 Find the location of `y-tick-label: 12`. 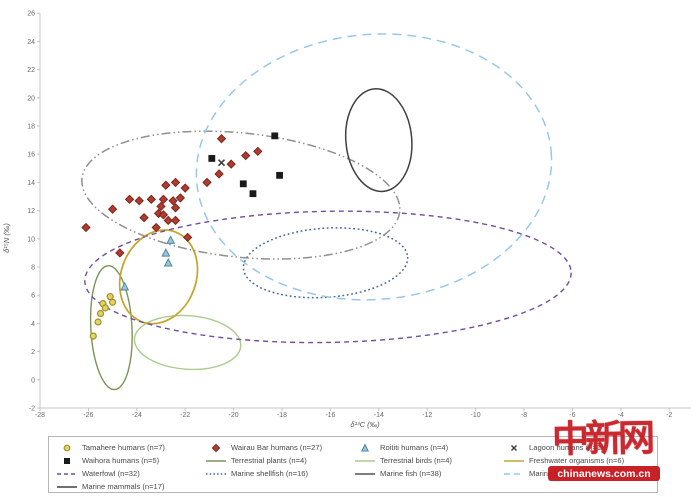

y-tick-label: 12 is located at coordinates (31, 211).